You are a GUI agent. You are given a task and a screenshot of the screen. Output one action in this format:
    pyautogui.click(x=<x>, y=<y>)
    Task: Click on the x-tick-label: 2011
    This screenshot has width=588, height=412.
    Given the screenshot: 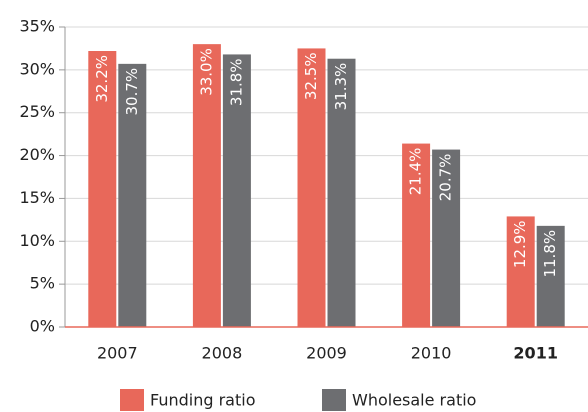 What is the action you would take?
    pyautogui.click(x=535, y=353)
    